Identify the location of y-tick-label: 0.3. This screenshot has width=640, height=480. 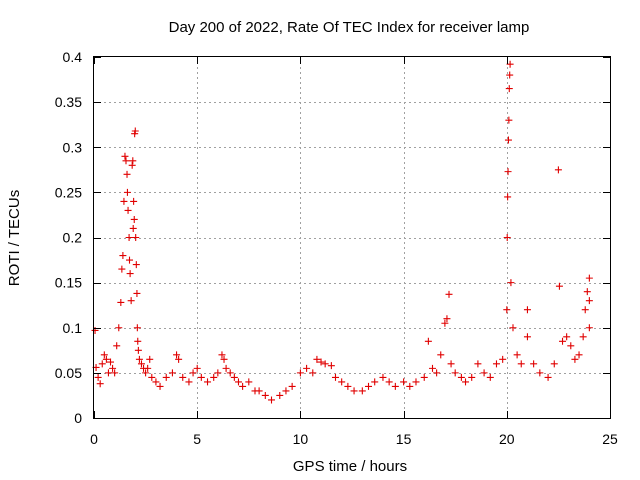
(73, 147).